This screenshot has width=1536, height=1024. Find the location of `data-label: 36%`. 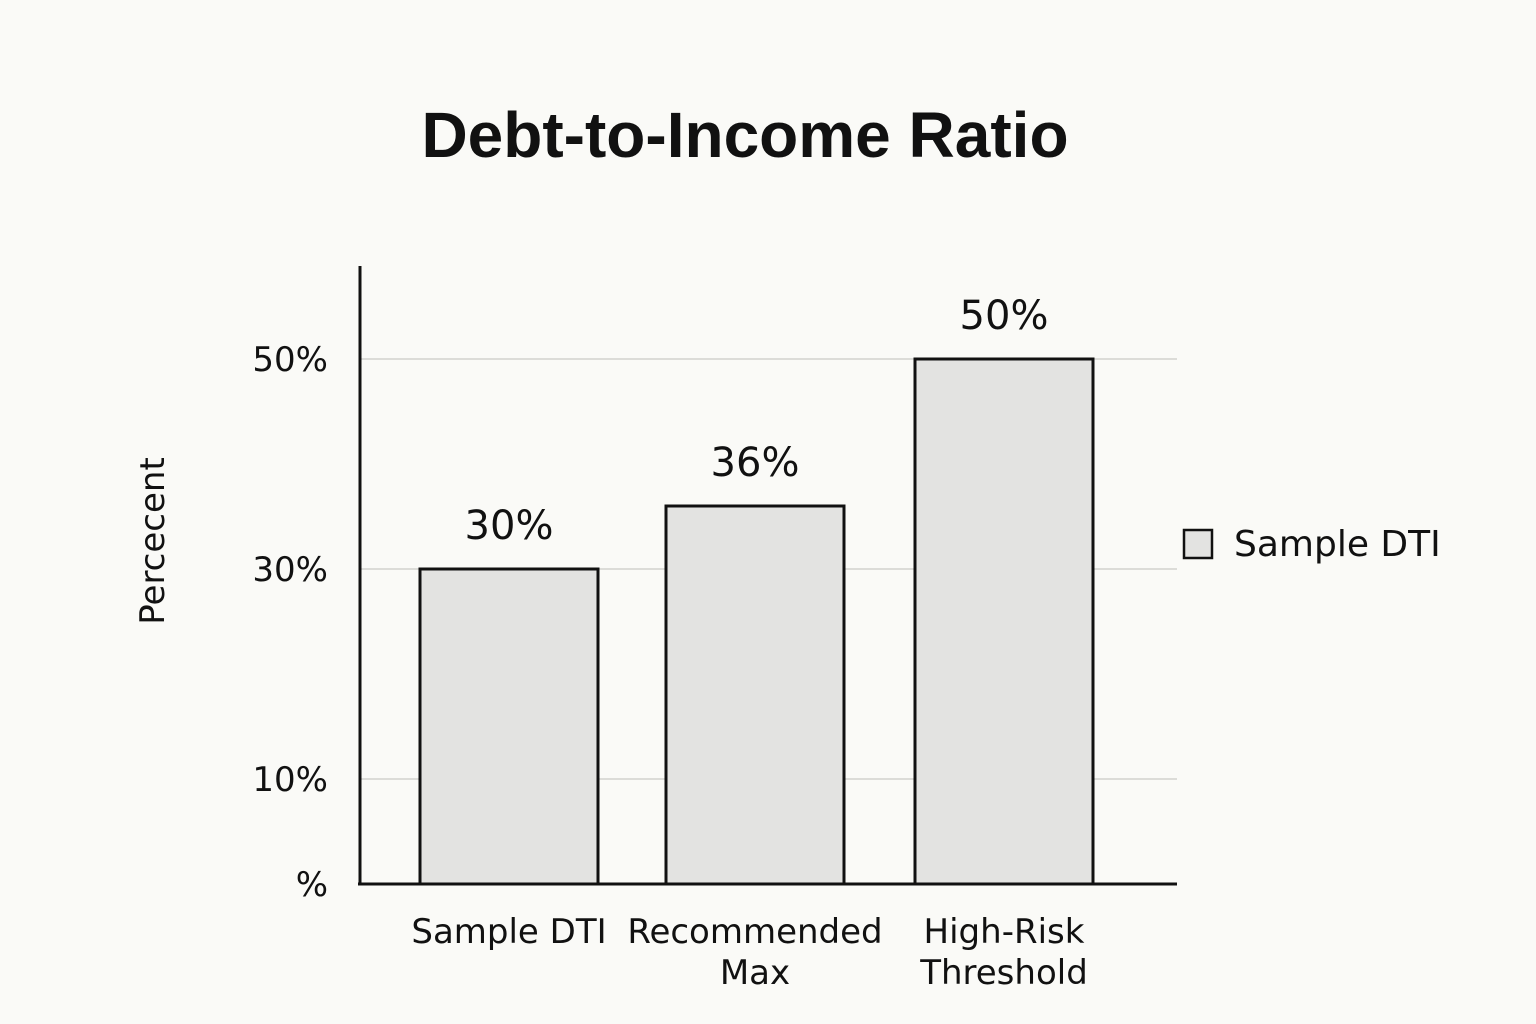

data-label: 36% is located at coordinates (755, 463).